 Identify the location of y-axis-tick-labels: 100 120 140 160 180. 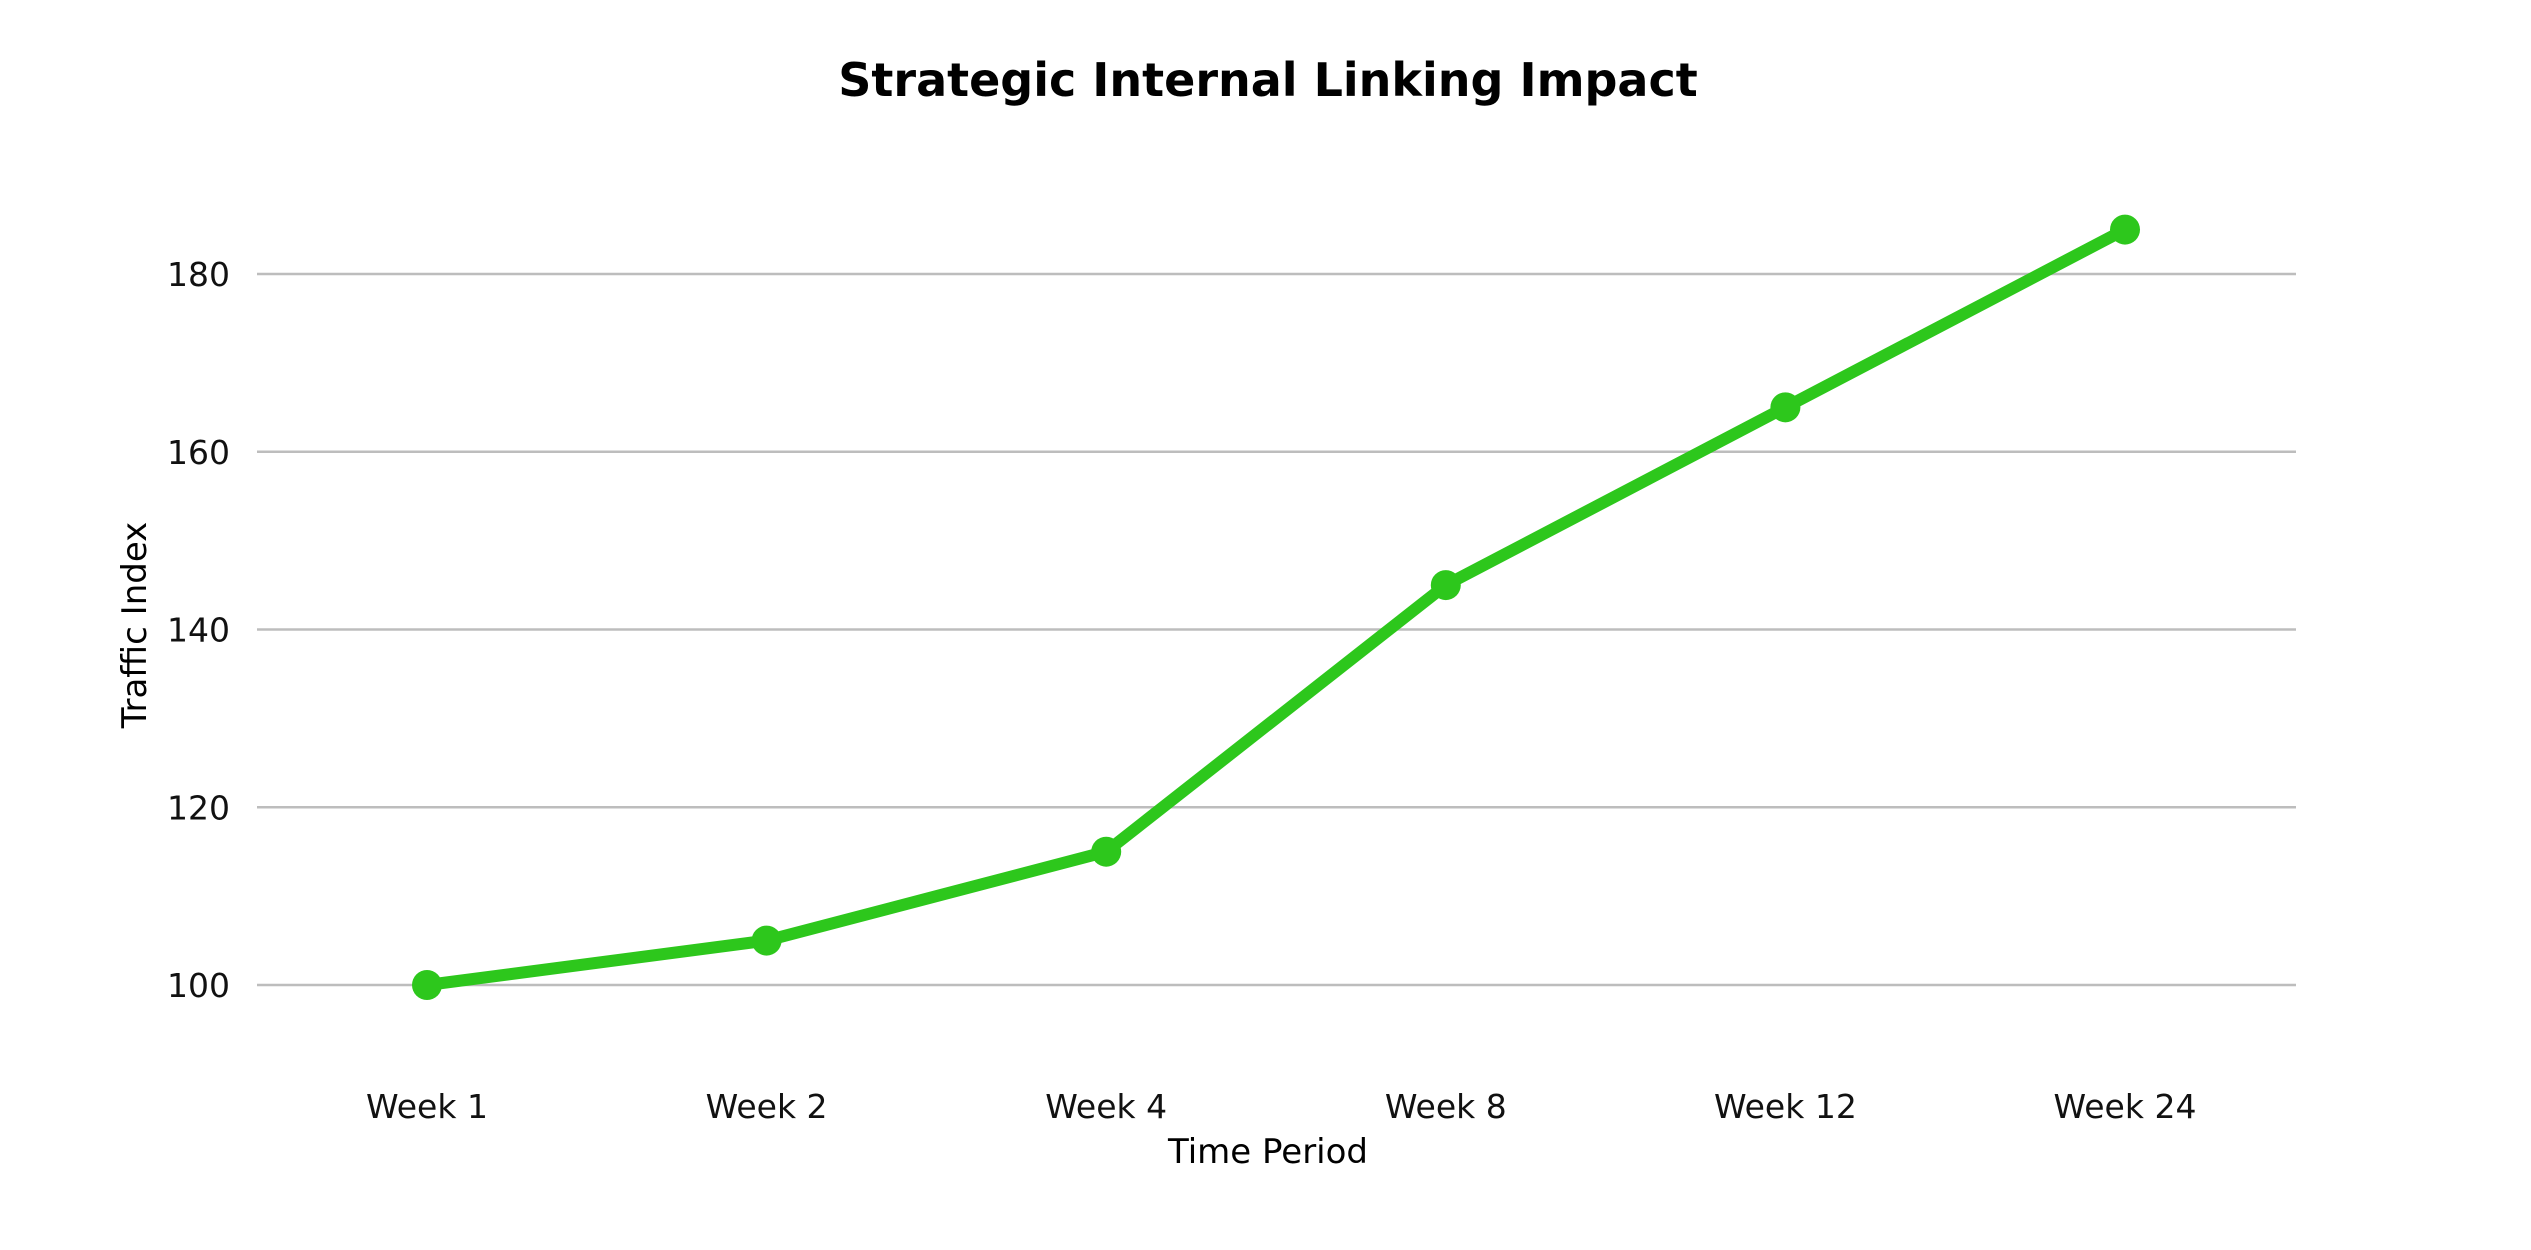
(198, 630).